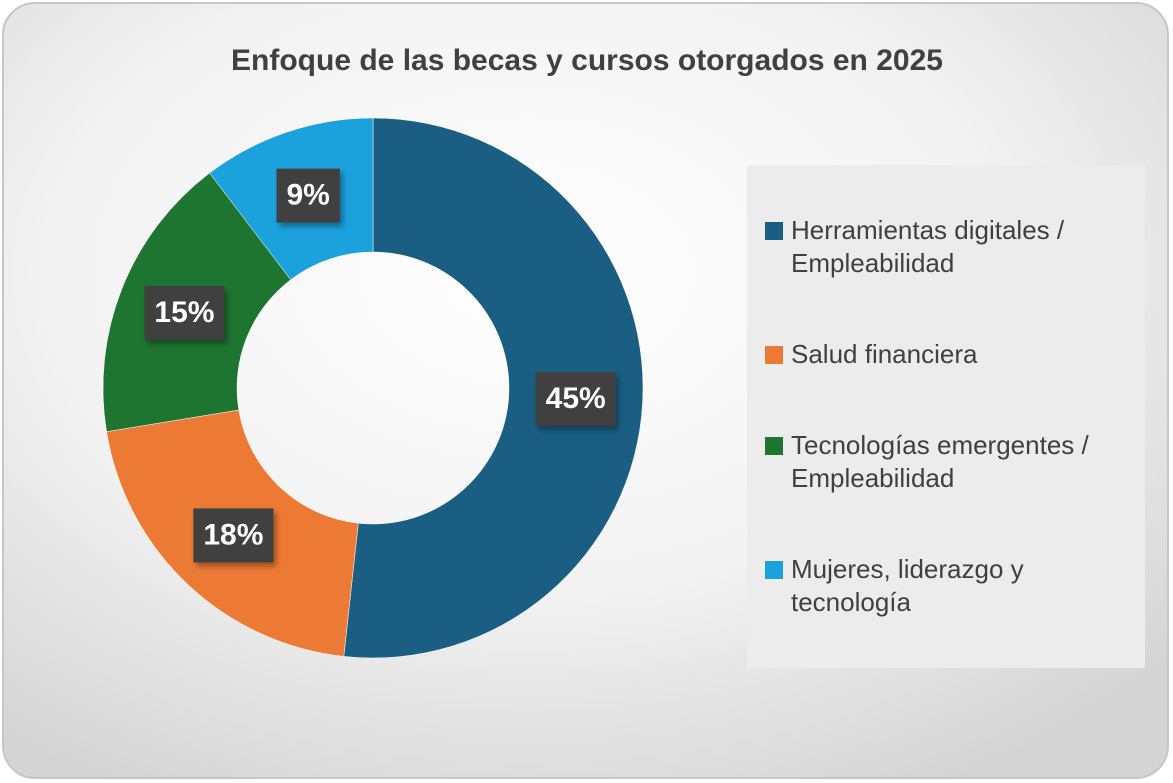  I want to click on legend-entry: Herramientas digitales / Empleabilidad, so click(950, 247).